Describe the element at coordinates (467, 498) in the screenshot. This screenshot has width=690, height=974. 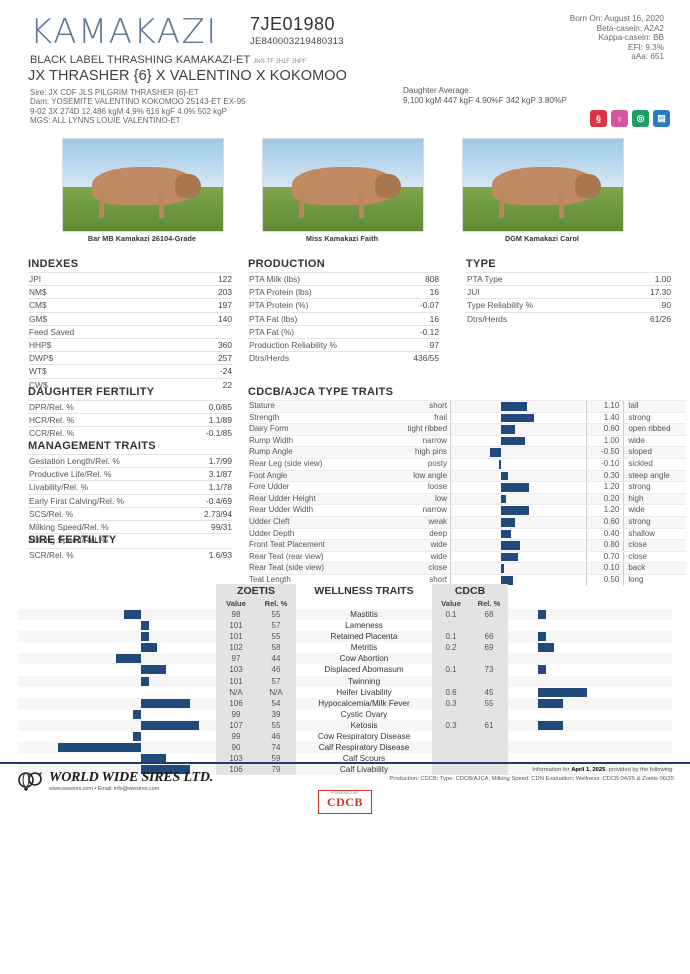
I see `type-trait-row: Rear Udder Height low 0.20 high` at that location.